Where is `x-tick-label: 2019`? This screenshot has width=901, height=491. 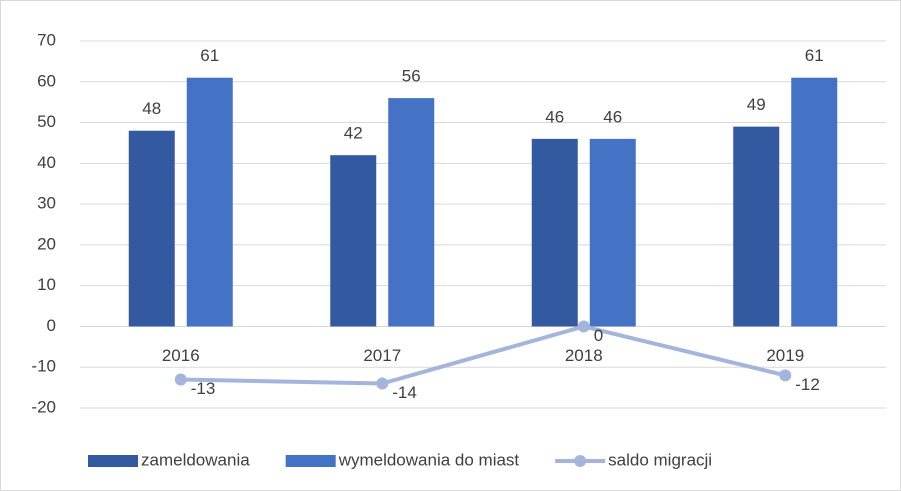
x-tick-label: 2019 is located at coordinates (785, 355).